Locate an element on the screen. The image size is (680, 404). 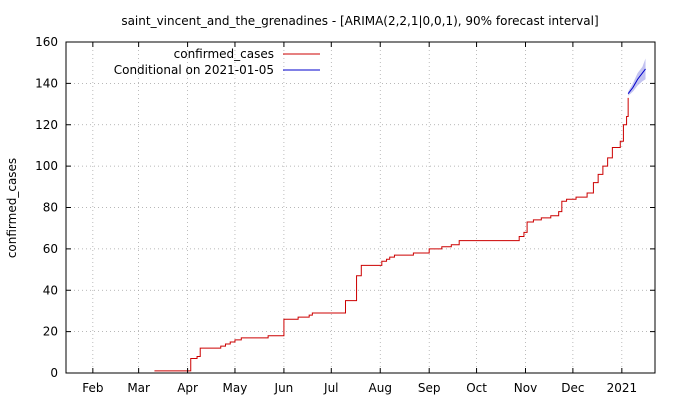
x-tick-label: Mar is located at coordinates (138, 388).